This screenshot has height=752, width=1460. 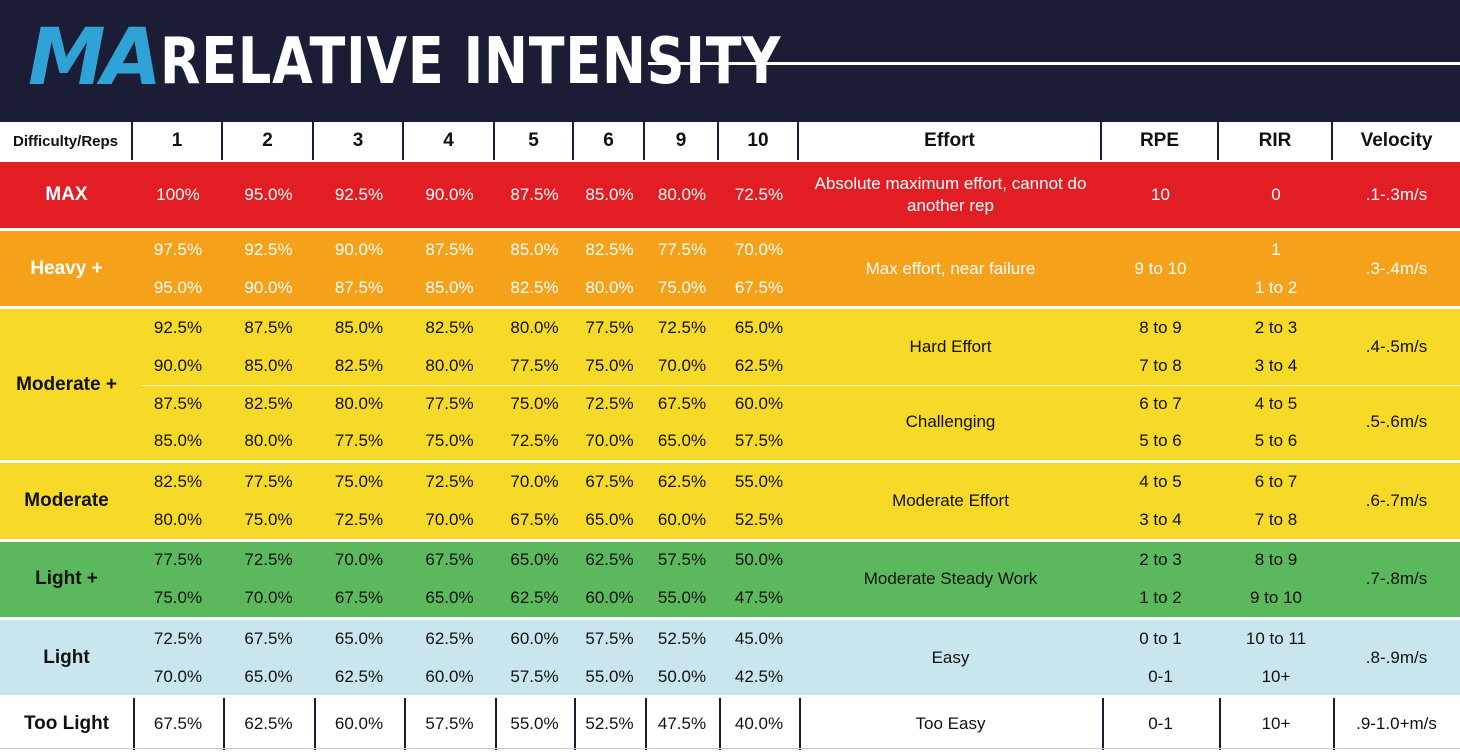 What do you see at coordinates (800, 385) in the screenshot?
I see `group-divider` at bounding box center [800, 385].